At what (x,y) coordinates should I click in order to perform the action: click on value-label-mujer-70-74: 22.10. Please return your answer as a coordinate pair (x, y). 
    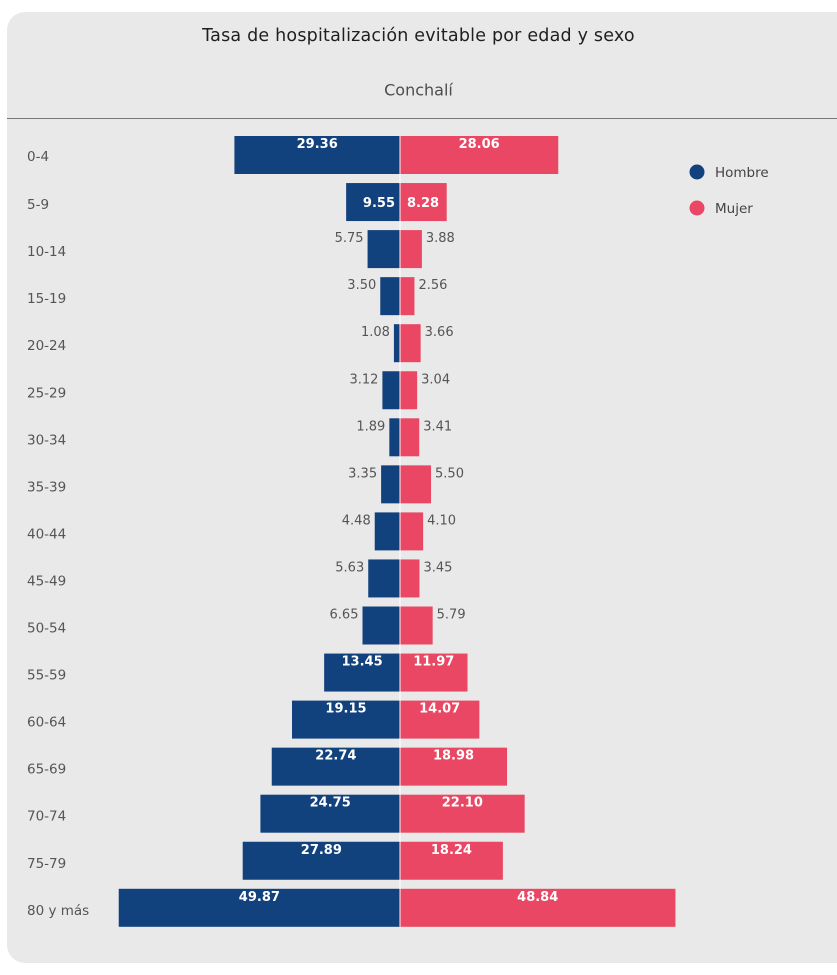
    Looking at the image, I should click on (462, 803).